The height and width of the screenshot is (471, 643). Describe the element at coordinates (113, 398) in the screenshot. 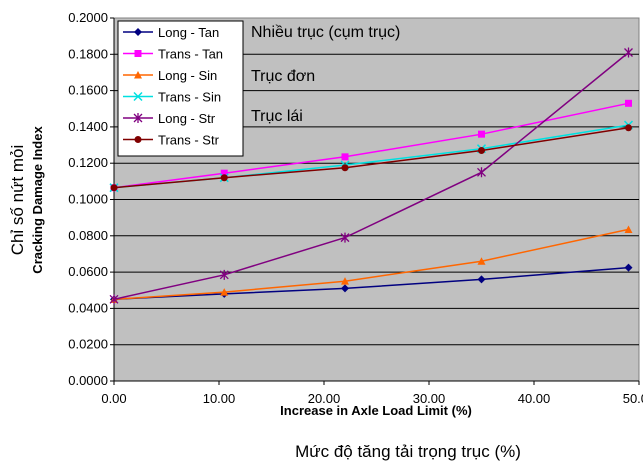

I see `x-tick-label: 0.00` at that location.